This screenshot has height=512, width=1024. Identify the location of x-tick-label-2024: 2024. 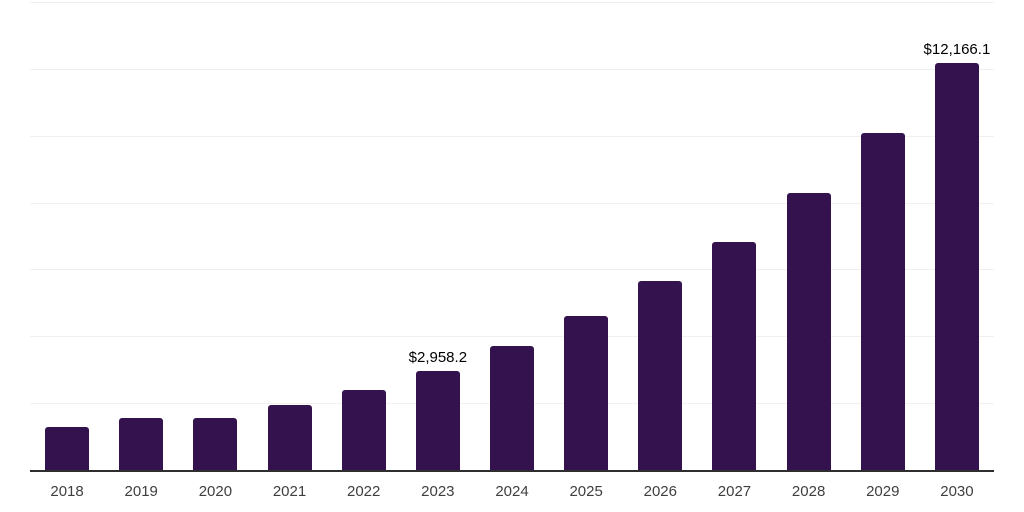
(512, 491).